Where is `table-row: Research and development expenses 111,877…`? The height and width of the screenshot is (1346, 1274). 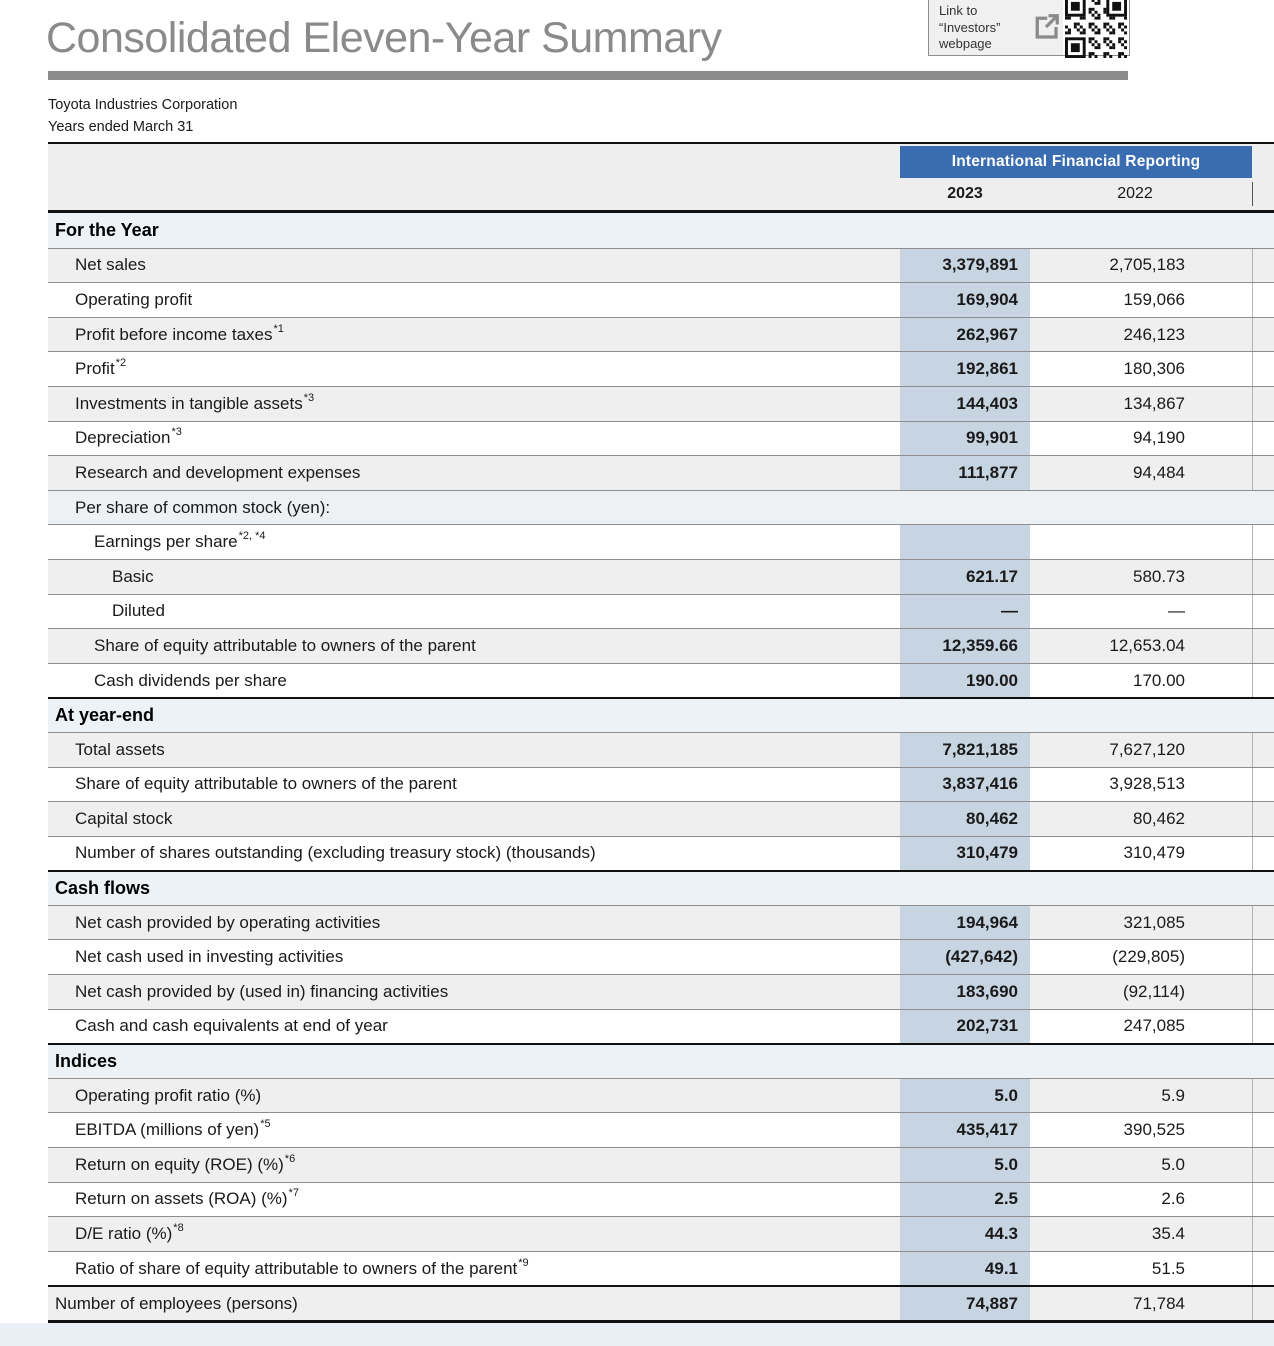
table-row: Research and development expenses 111,877… is located at coordinates (661, 472).